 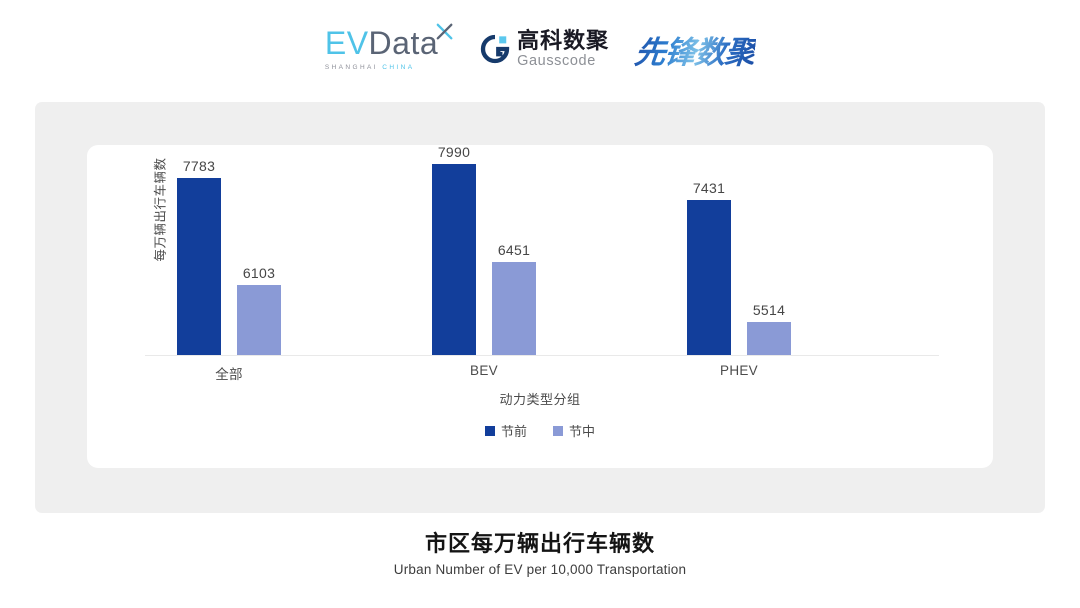 I want to click on gausscode-cn-name: 高科数聚, so click(x=563, y=40).